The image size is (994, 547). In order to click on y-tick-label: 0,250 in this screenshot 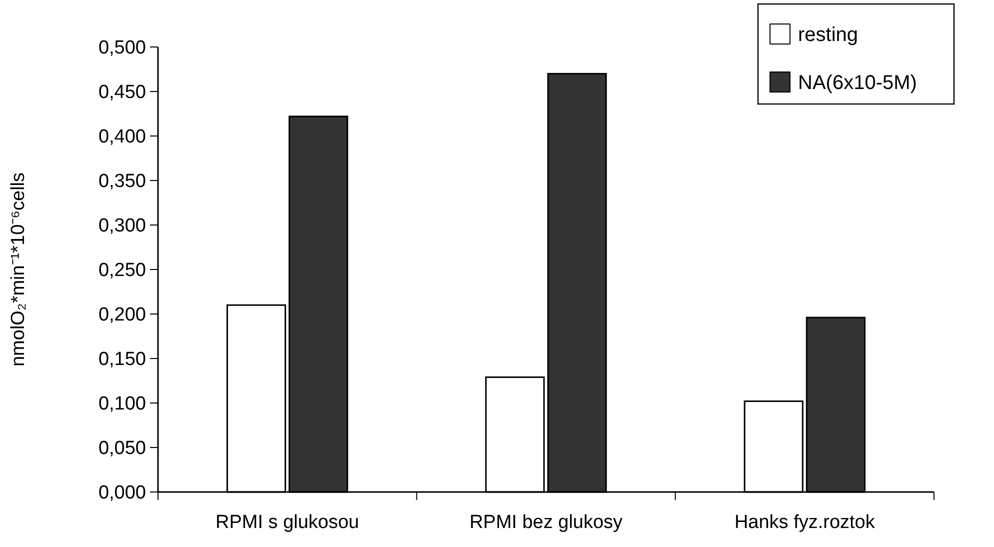, I will do `click(122, 271)`.